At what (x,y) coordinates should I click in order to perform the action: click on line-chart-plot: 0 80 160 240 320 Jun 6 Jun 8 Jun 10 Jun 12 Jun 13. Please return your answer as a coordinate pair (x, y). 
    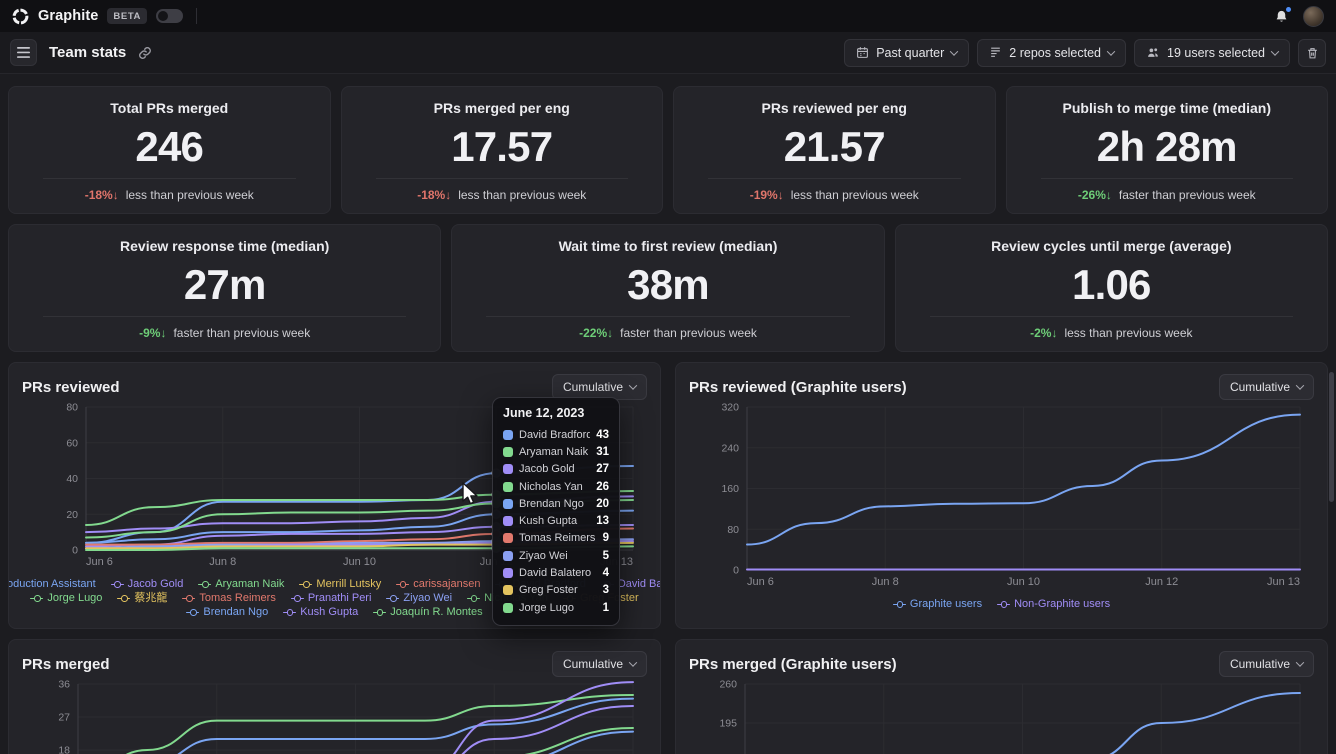
    Looking at the image, I should click on (1001, 497).